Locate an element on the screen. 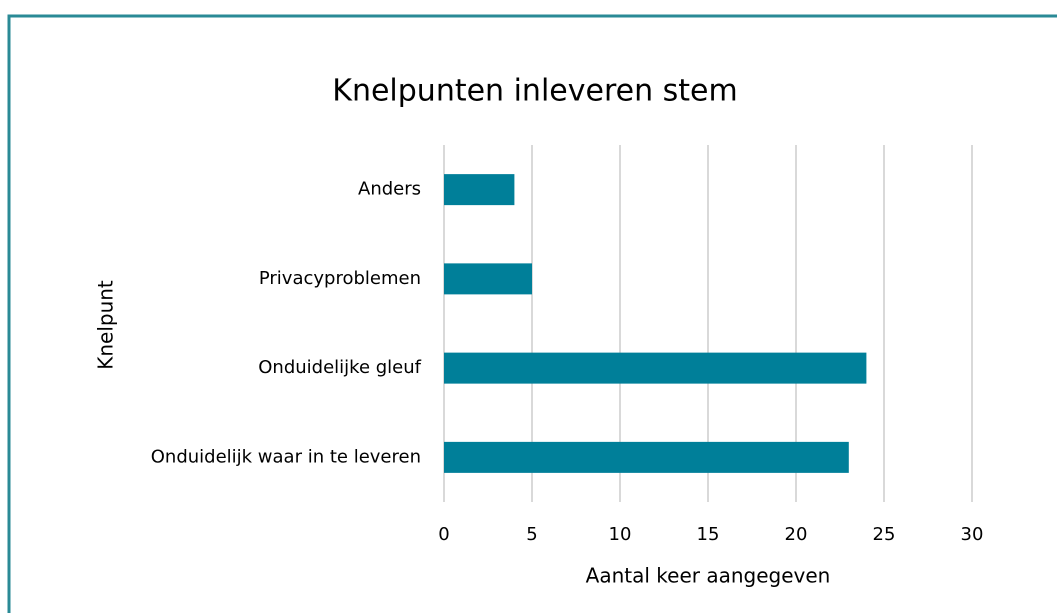  chart-title: Knelpunten inleveren stem is located at coordinates (534, 91).